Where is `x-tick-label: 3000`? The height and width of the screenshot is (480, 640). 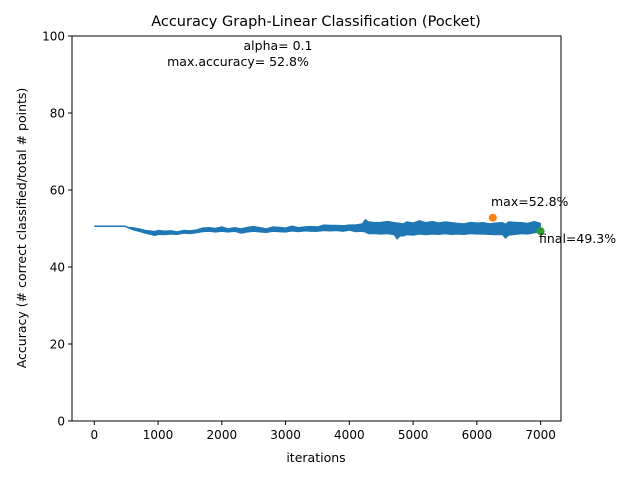 x-tick-label: 3000 is located at coordinates (285, 435).